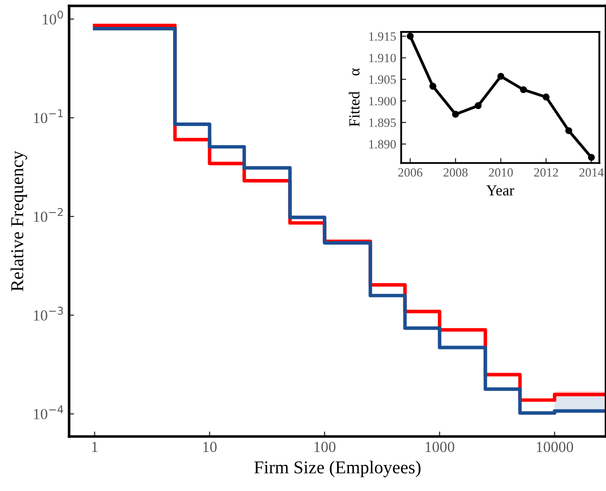 The image size is (606, 491). What do you see at coordinates (48, 116) in the screenshot?
I see `y-tick-label: 10$^{−1}$` at bounding box center [48, 116].